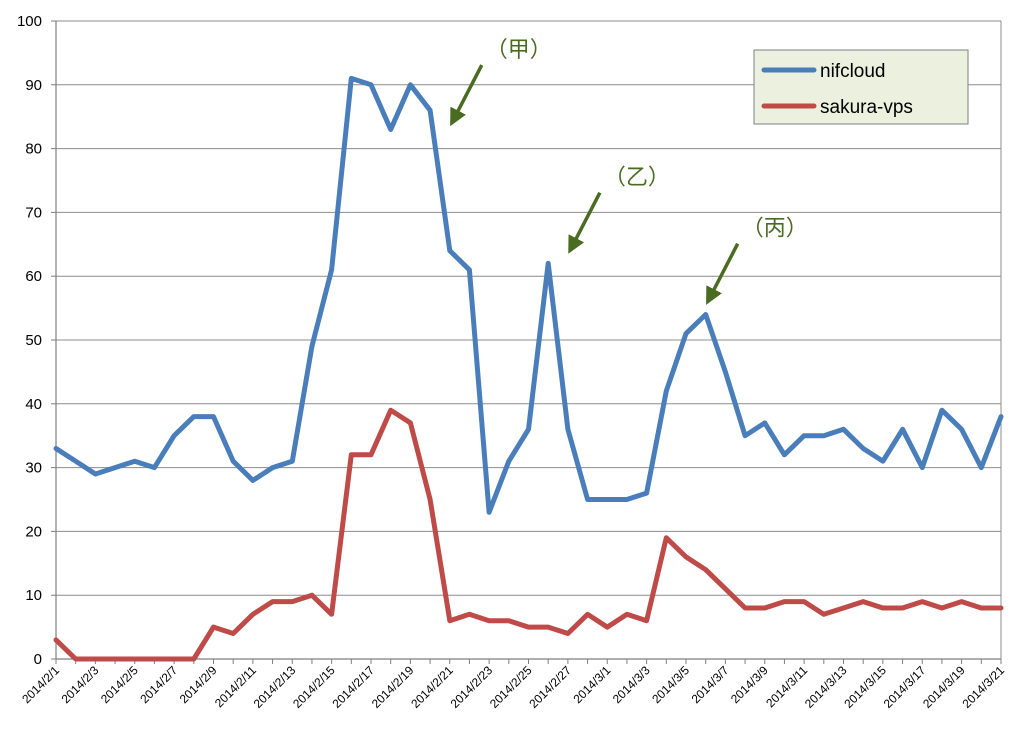 Image resolution: width=1024 pixels, height=739 pixels. What do you see at coordinates (629, 171) in the screenshot?
I see `annotations: （甲） （乙） （丙）` at bounding box center [629, 171].